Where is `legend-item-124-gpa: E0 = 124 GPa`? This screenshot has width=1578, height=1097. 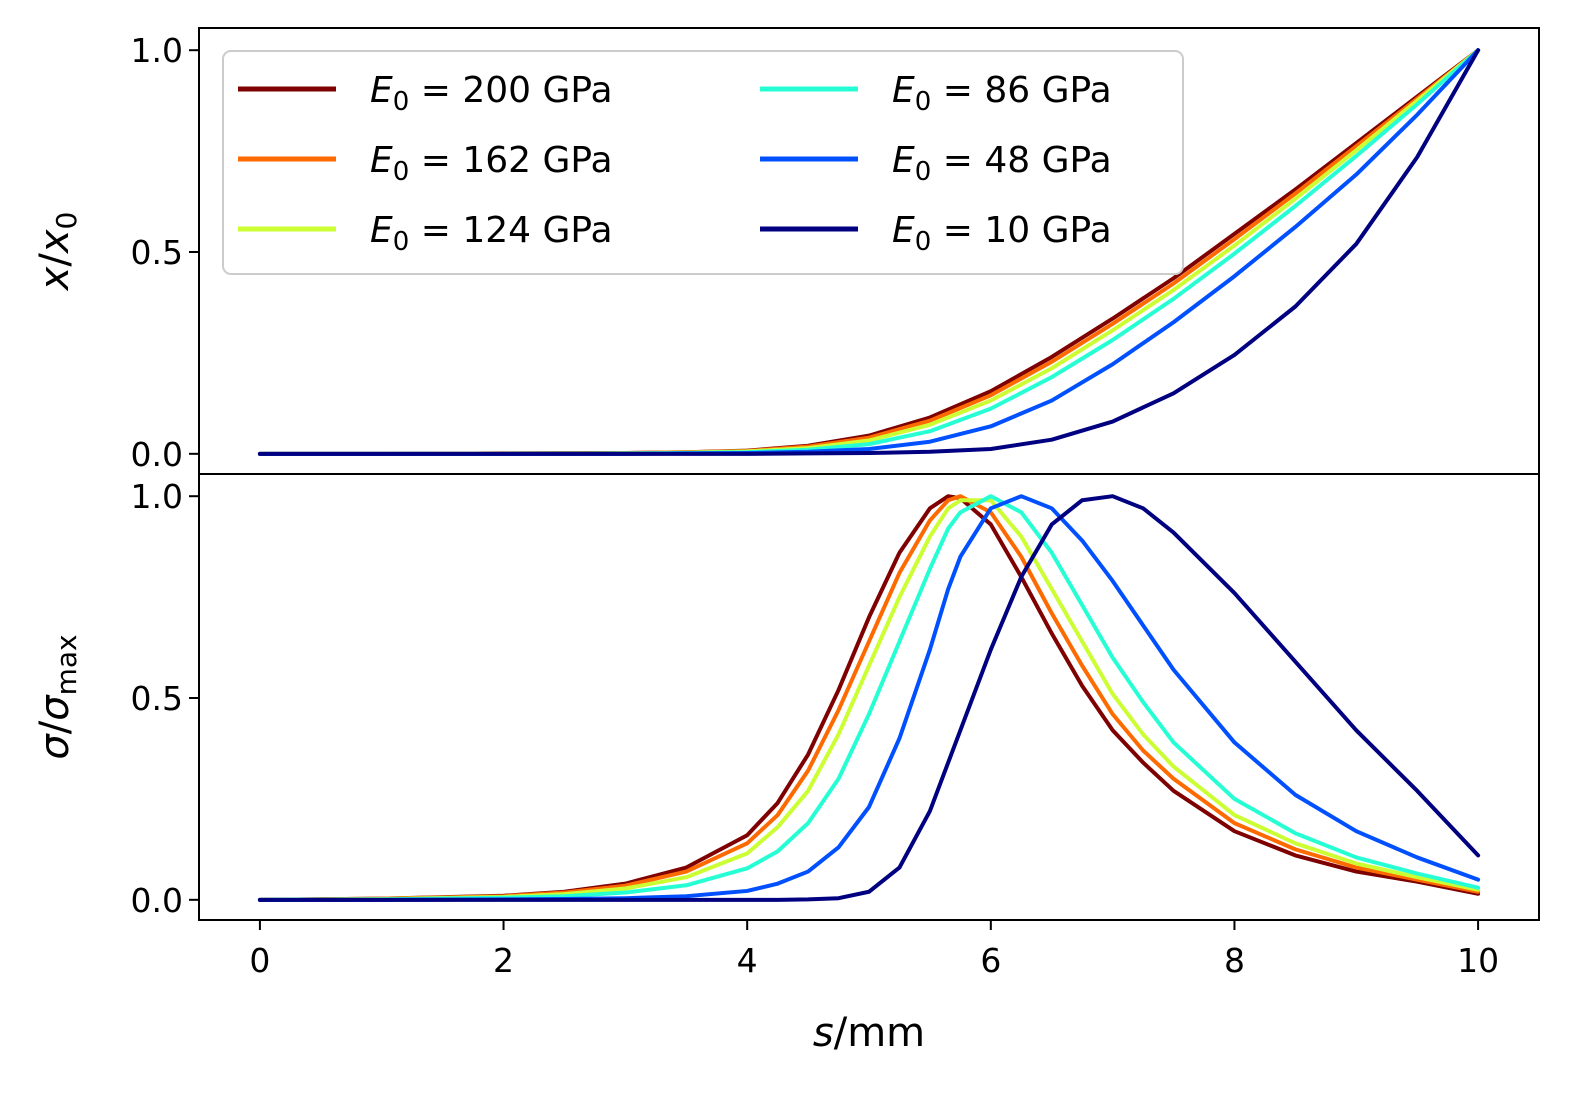
legend-item-124-gpa: E0 = 124 GPa is located at coordinates (425, 233).